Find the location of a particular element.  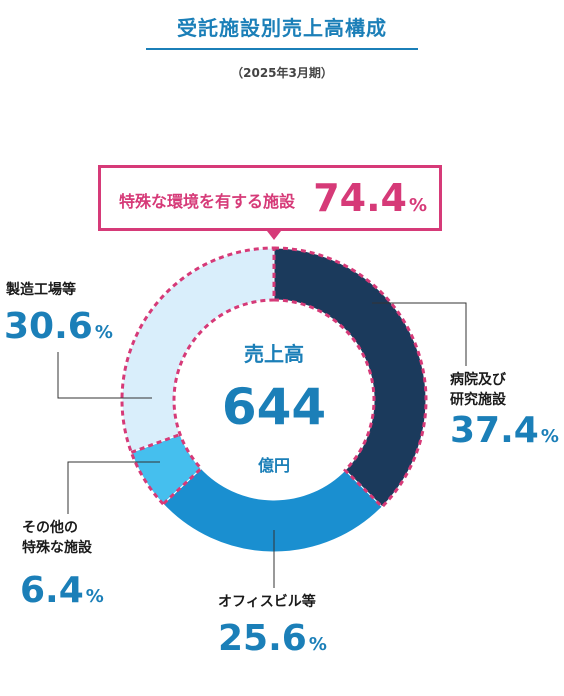

value-office: 25.6% is located at coordinates (272, 638).